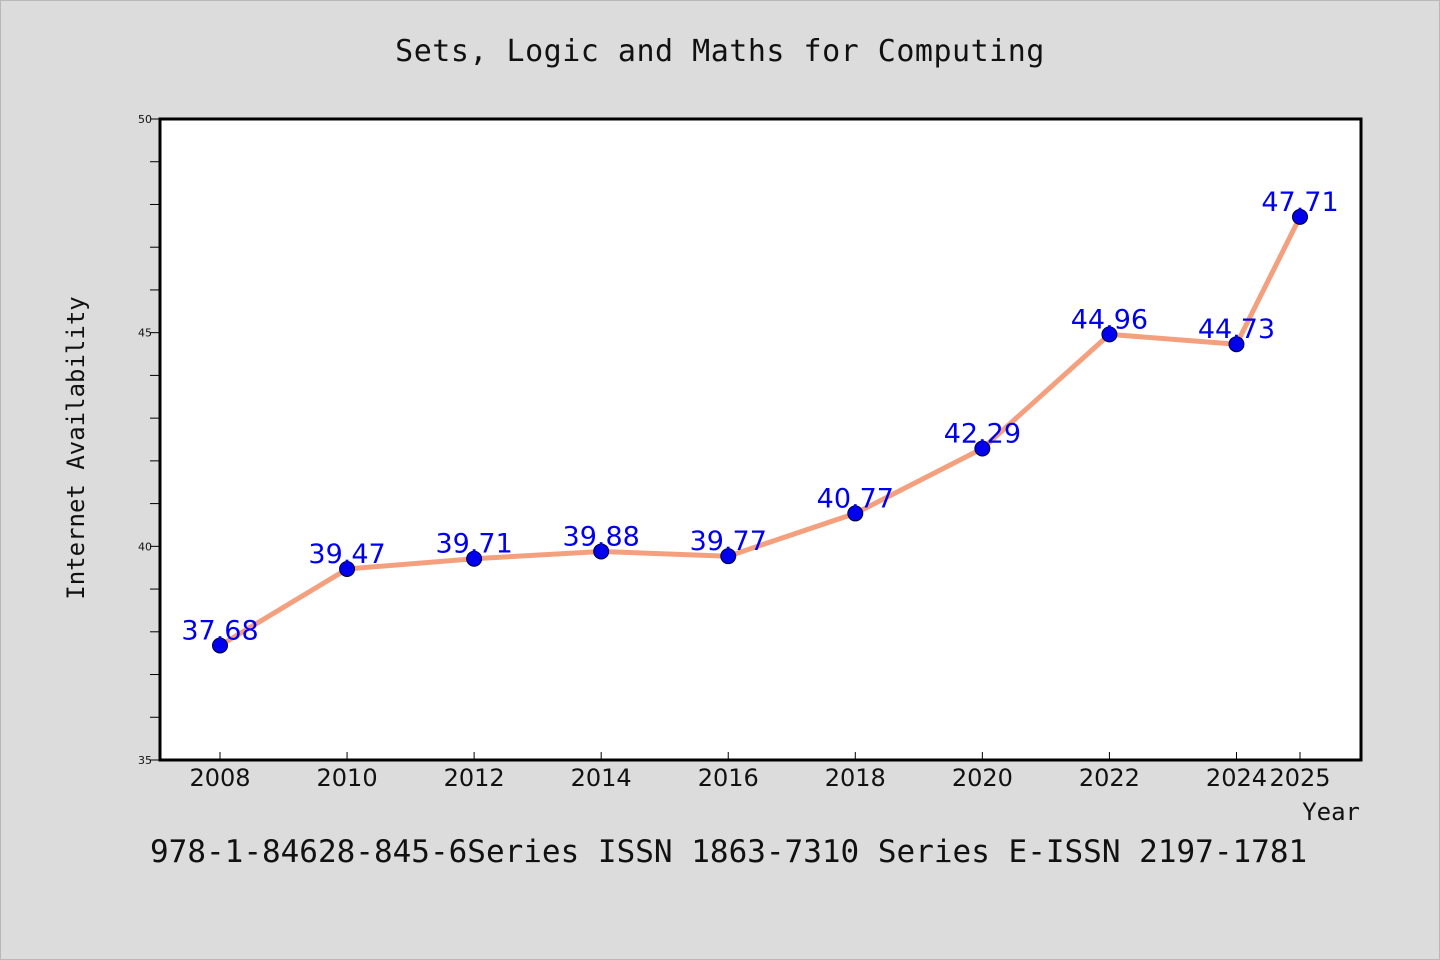  I want to click on data-point-label: 47.71, so click(1299, 202).